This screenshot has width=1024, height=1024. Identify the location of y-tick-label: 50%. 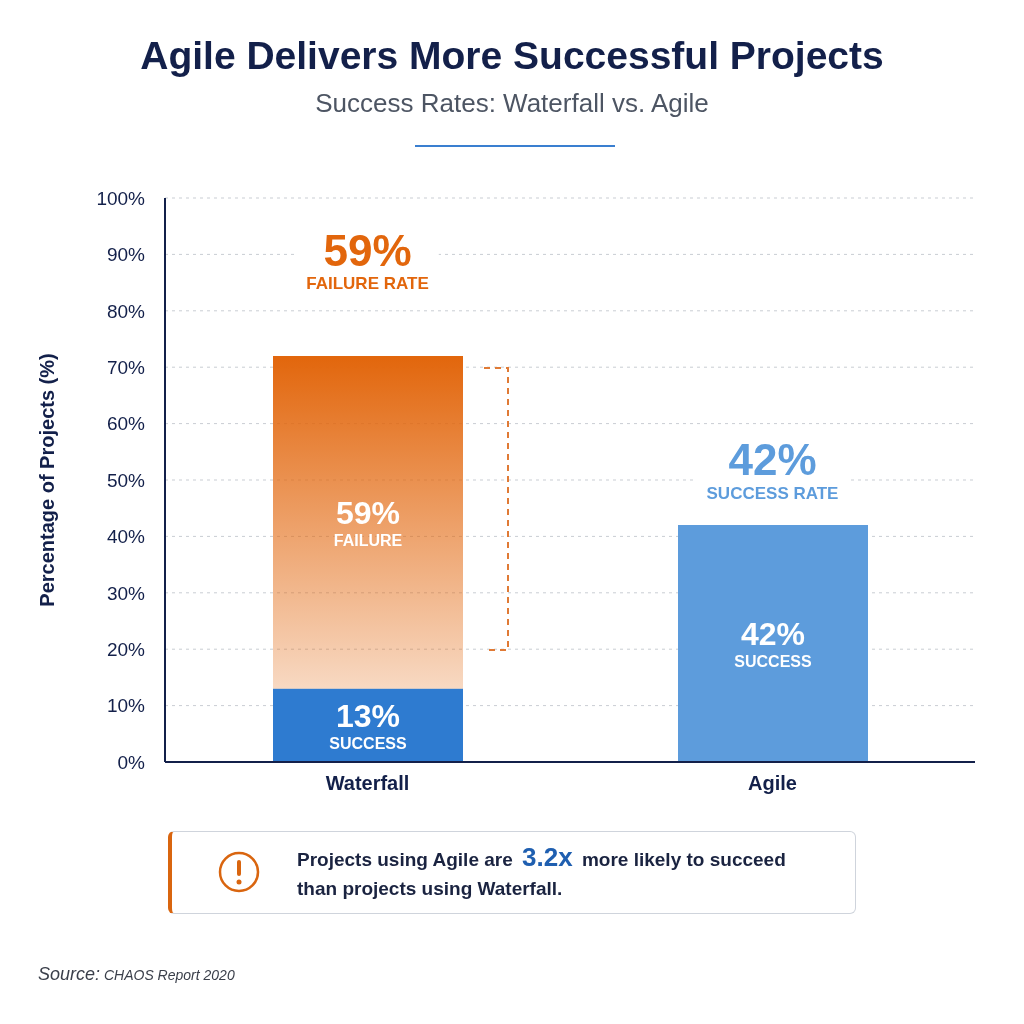
(126, 480).